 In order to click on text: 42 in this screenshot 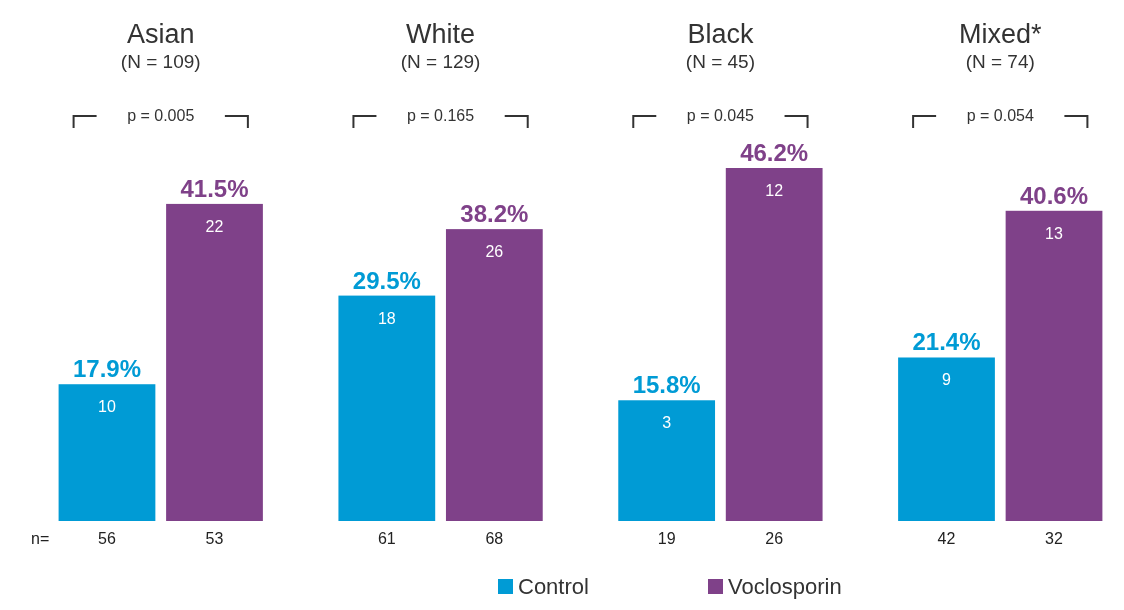, I will do `click(946, 538)`.